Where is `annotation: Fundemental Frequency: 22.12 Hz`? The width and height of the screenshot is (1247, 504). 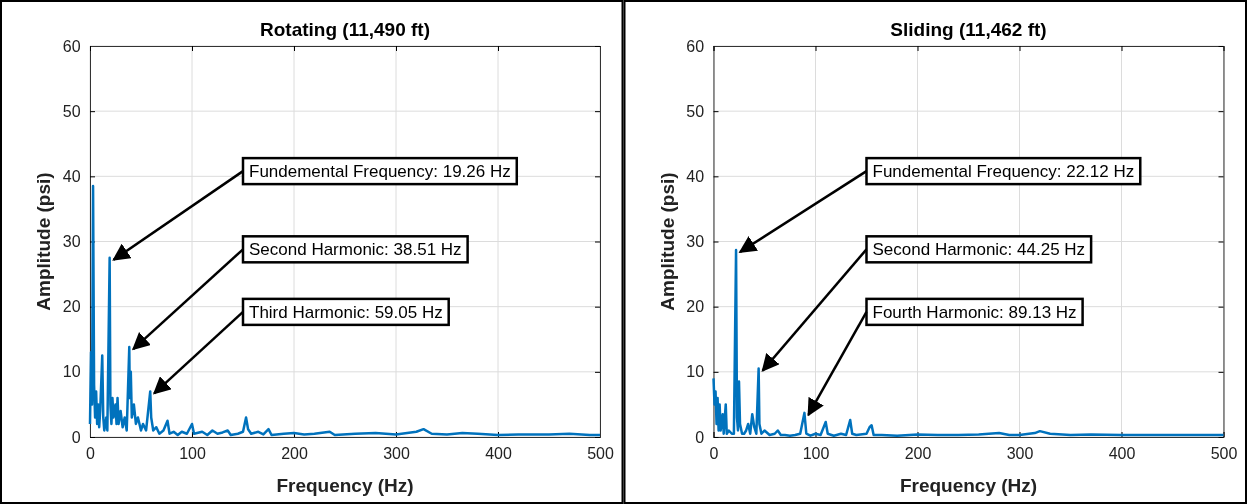
annotation: Fundemental Frequency: 22.12 Hz is located at coordinates (1003, 172).